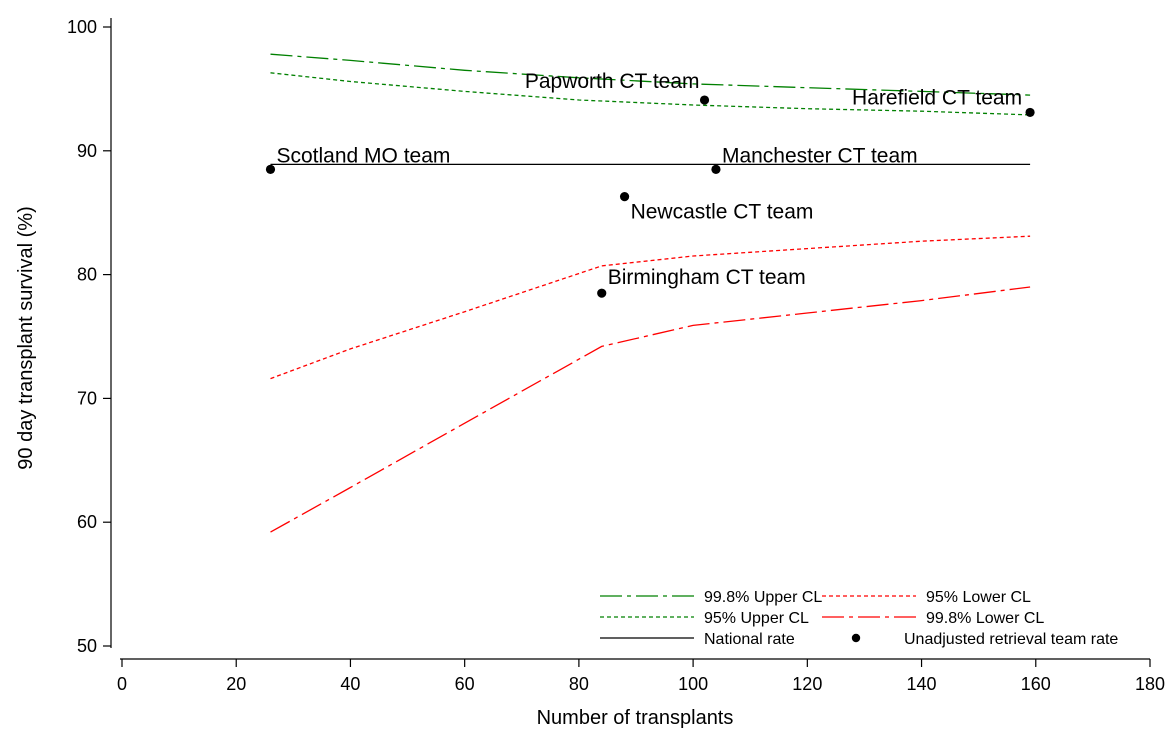  Describe the element at coordinates (985, 618) in the screenshot. I see `legend-label: 99.8% Lower CL` at that location.